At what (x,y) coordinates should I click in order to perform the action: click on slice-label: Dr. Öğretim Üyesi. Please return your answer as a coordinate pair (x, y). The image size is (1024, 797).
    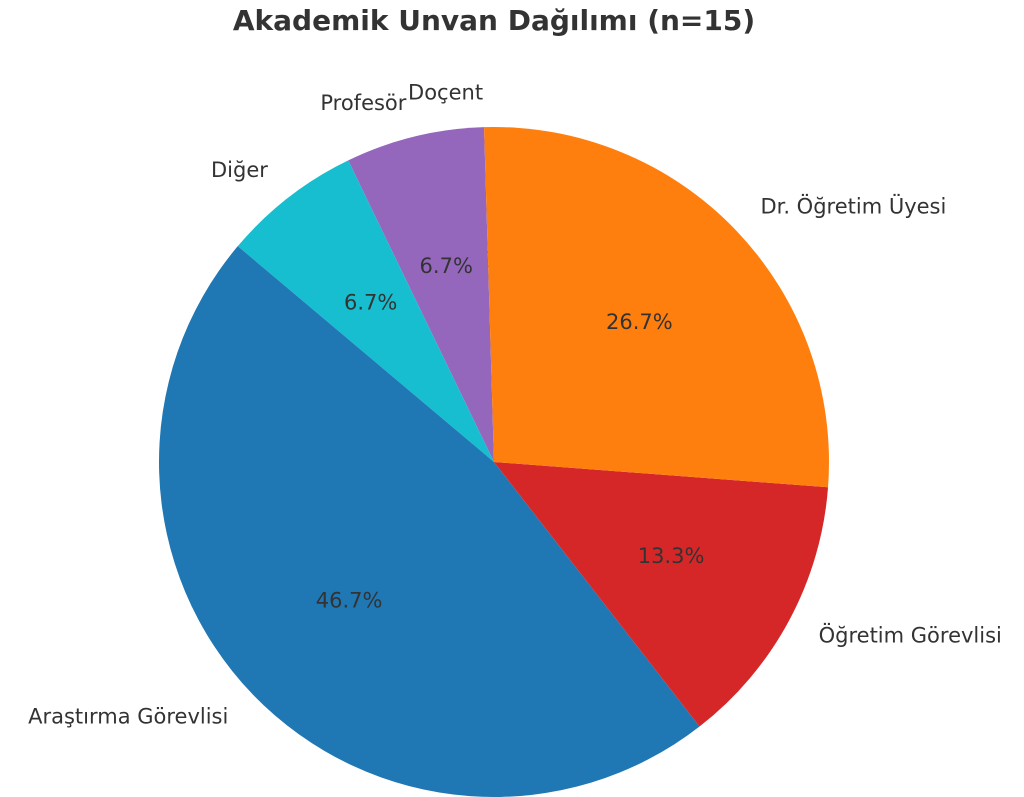
    Looking at the image, I should click on (853, 205).